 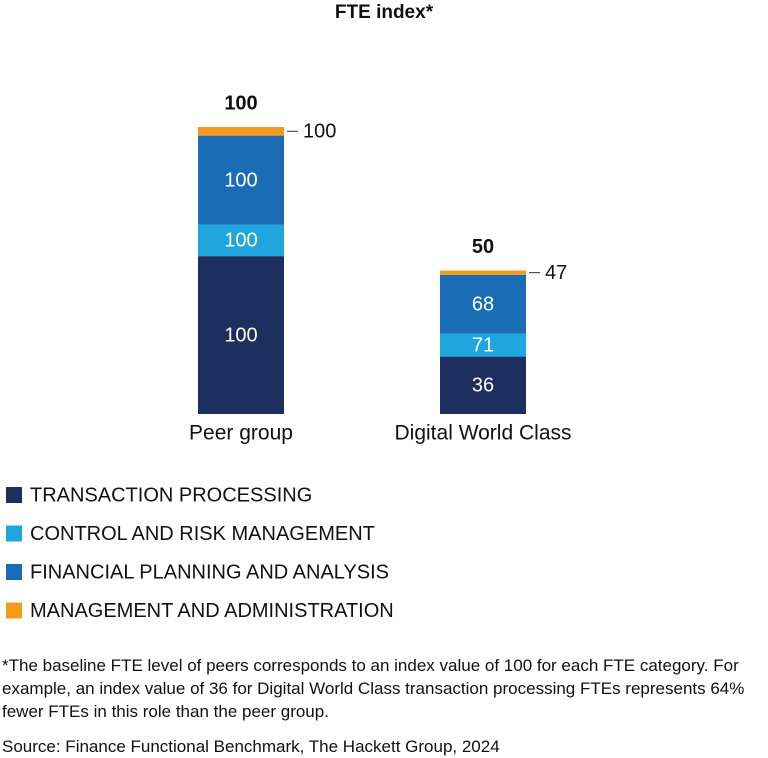 I want to click on x-tick-label: Peer group, so click(x=241, y=433).